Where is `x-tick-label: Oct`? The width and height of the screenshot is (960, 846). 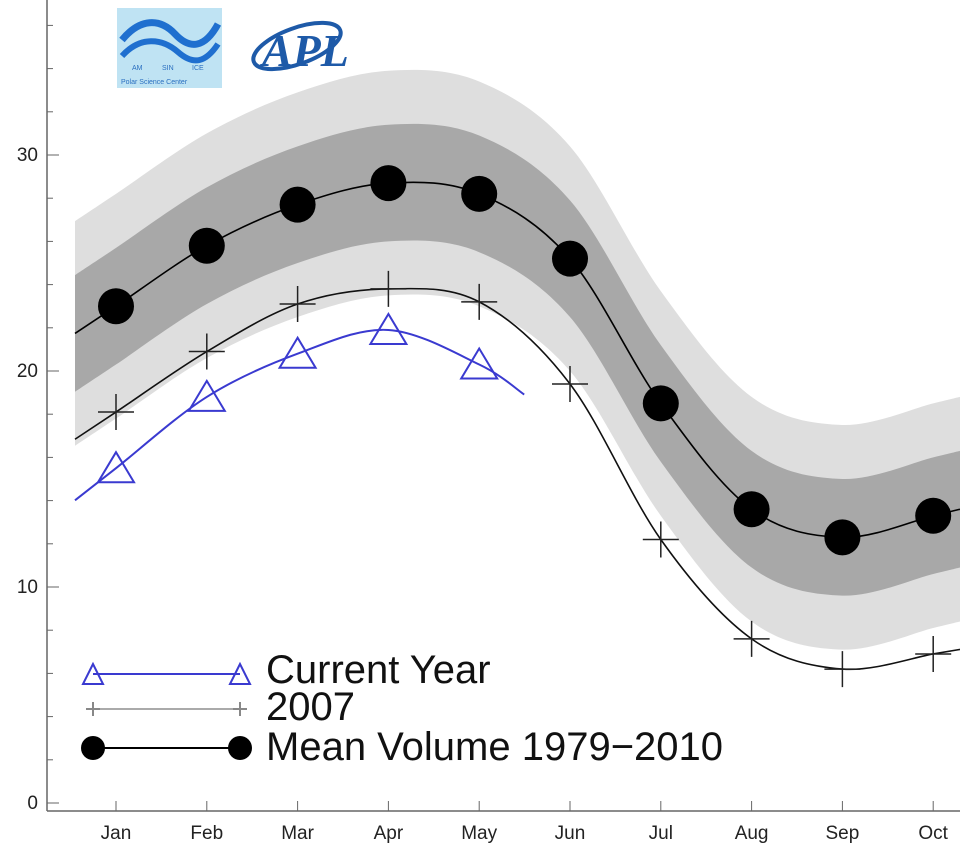
x-tick-label: Oct is located at coordinates (933, 833).